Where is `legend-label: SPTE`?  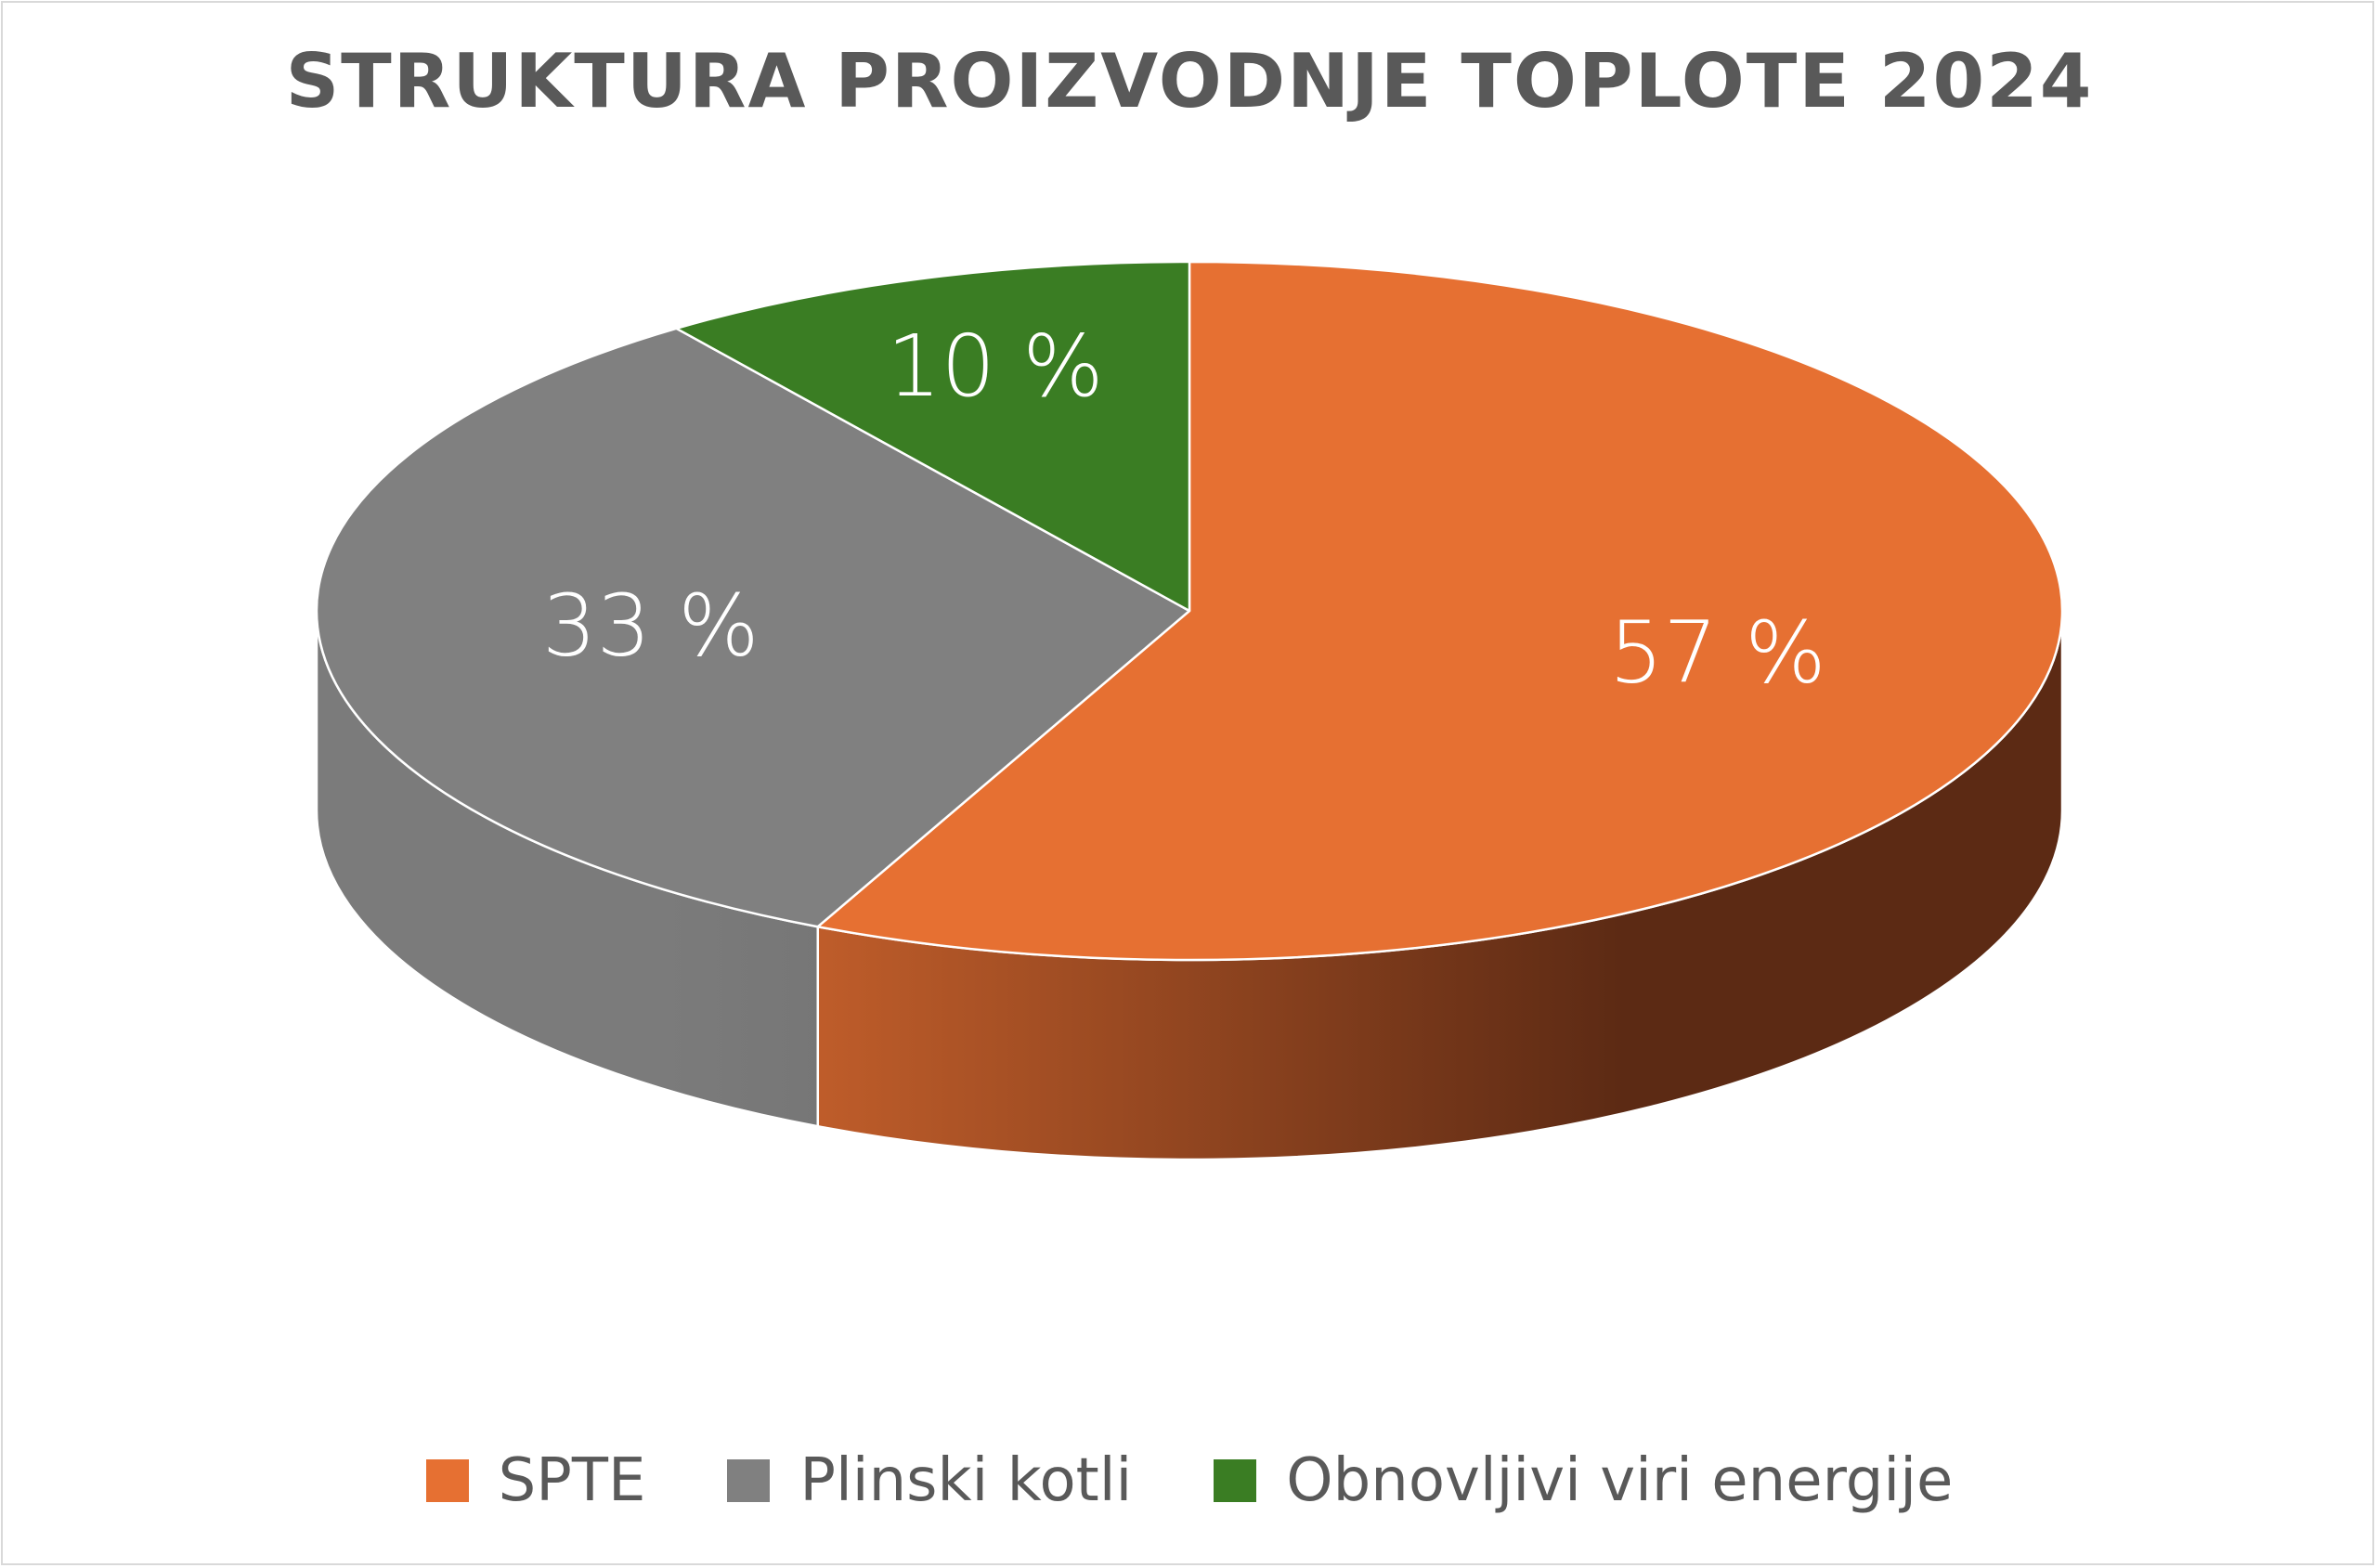
legend-label: SPTE is located at coordinates (572, 1480).